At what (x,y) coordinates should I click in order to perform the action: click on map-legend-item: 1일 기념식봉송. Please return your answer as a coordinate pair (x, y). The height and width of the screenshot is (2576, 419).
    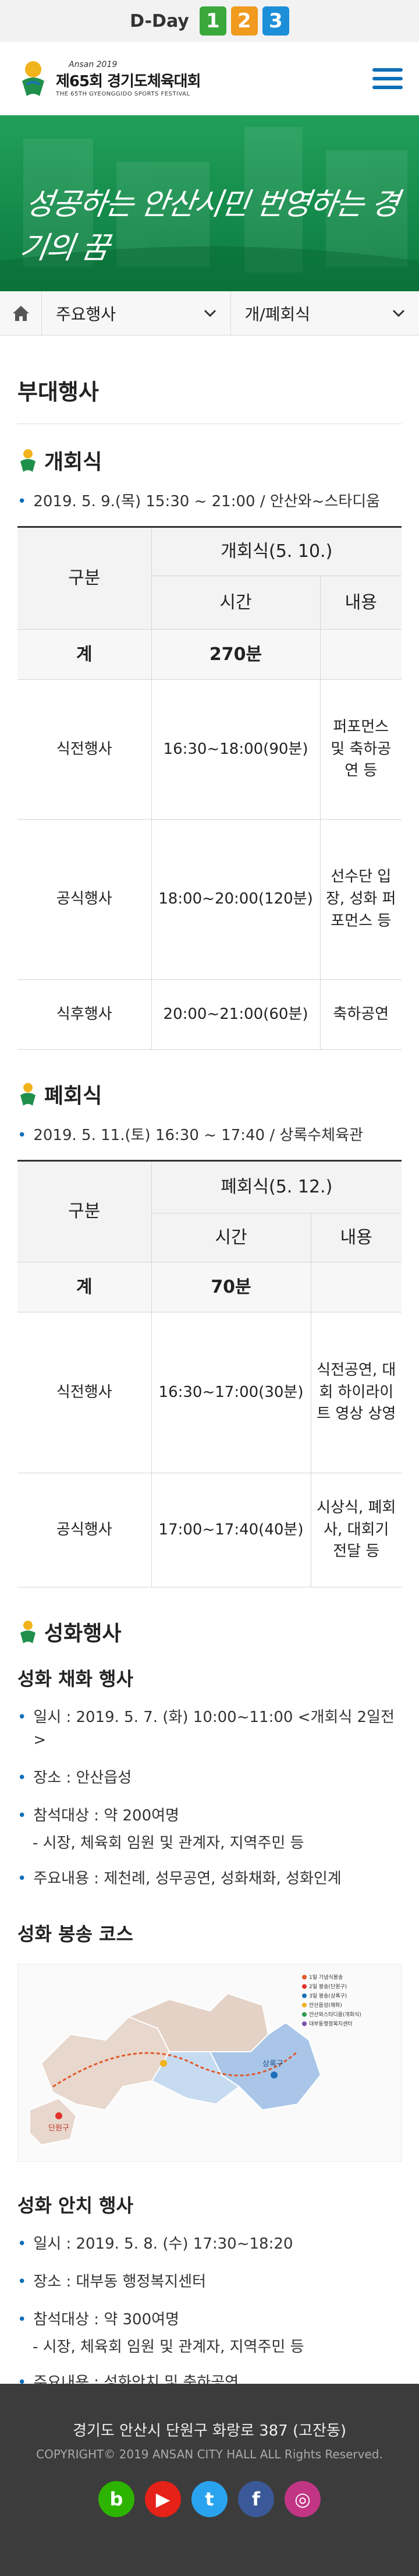
    Looking at the image, I should click on (326, 1978).